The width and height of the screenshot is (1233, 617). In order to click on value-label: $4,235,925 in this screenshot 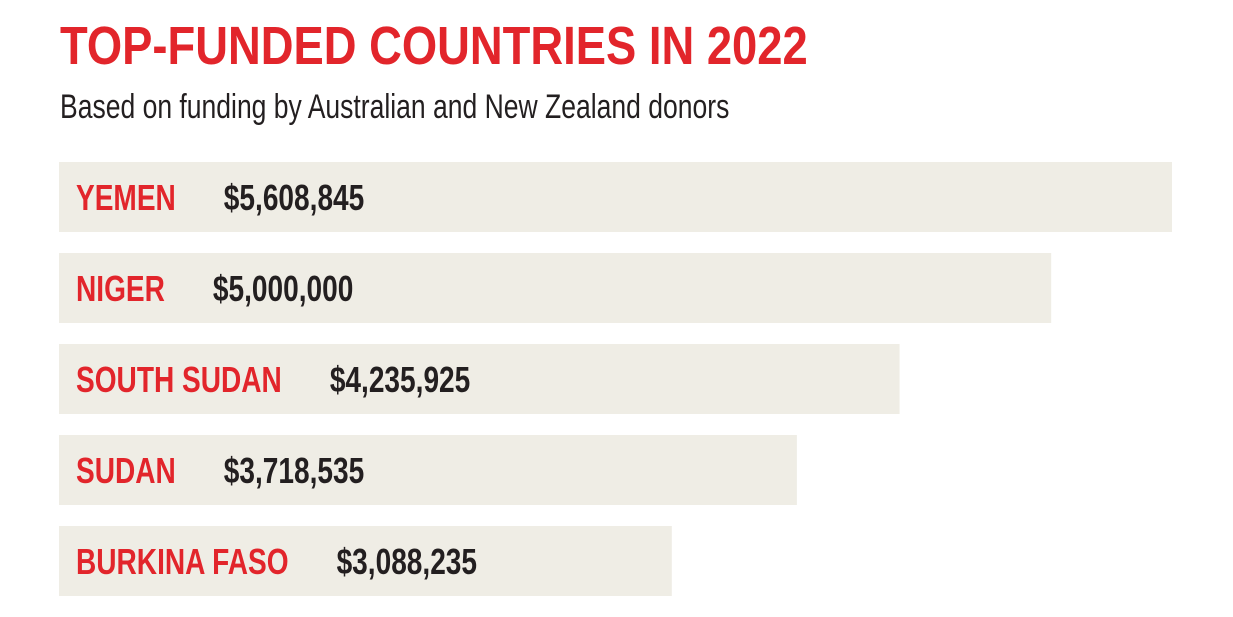, I will do `click(400, 380)`.